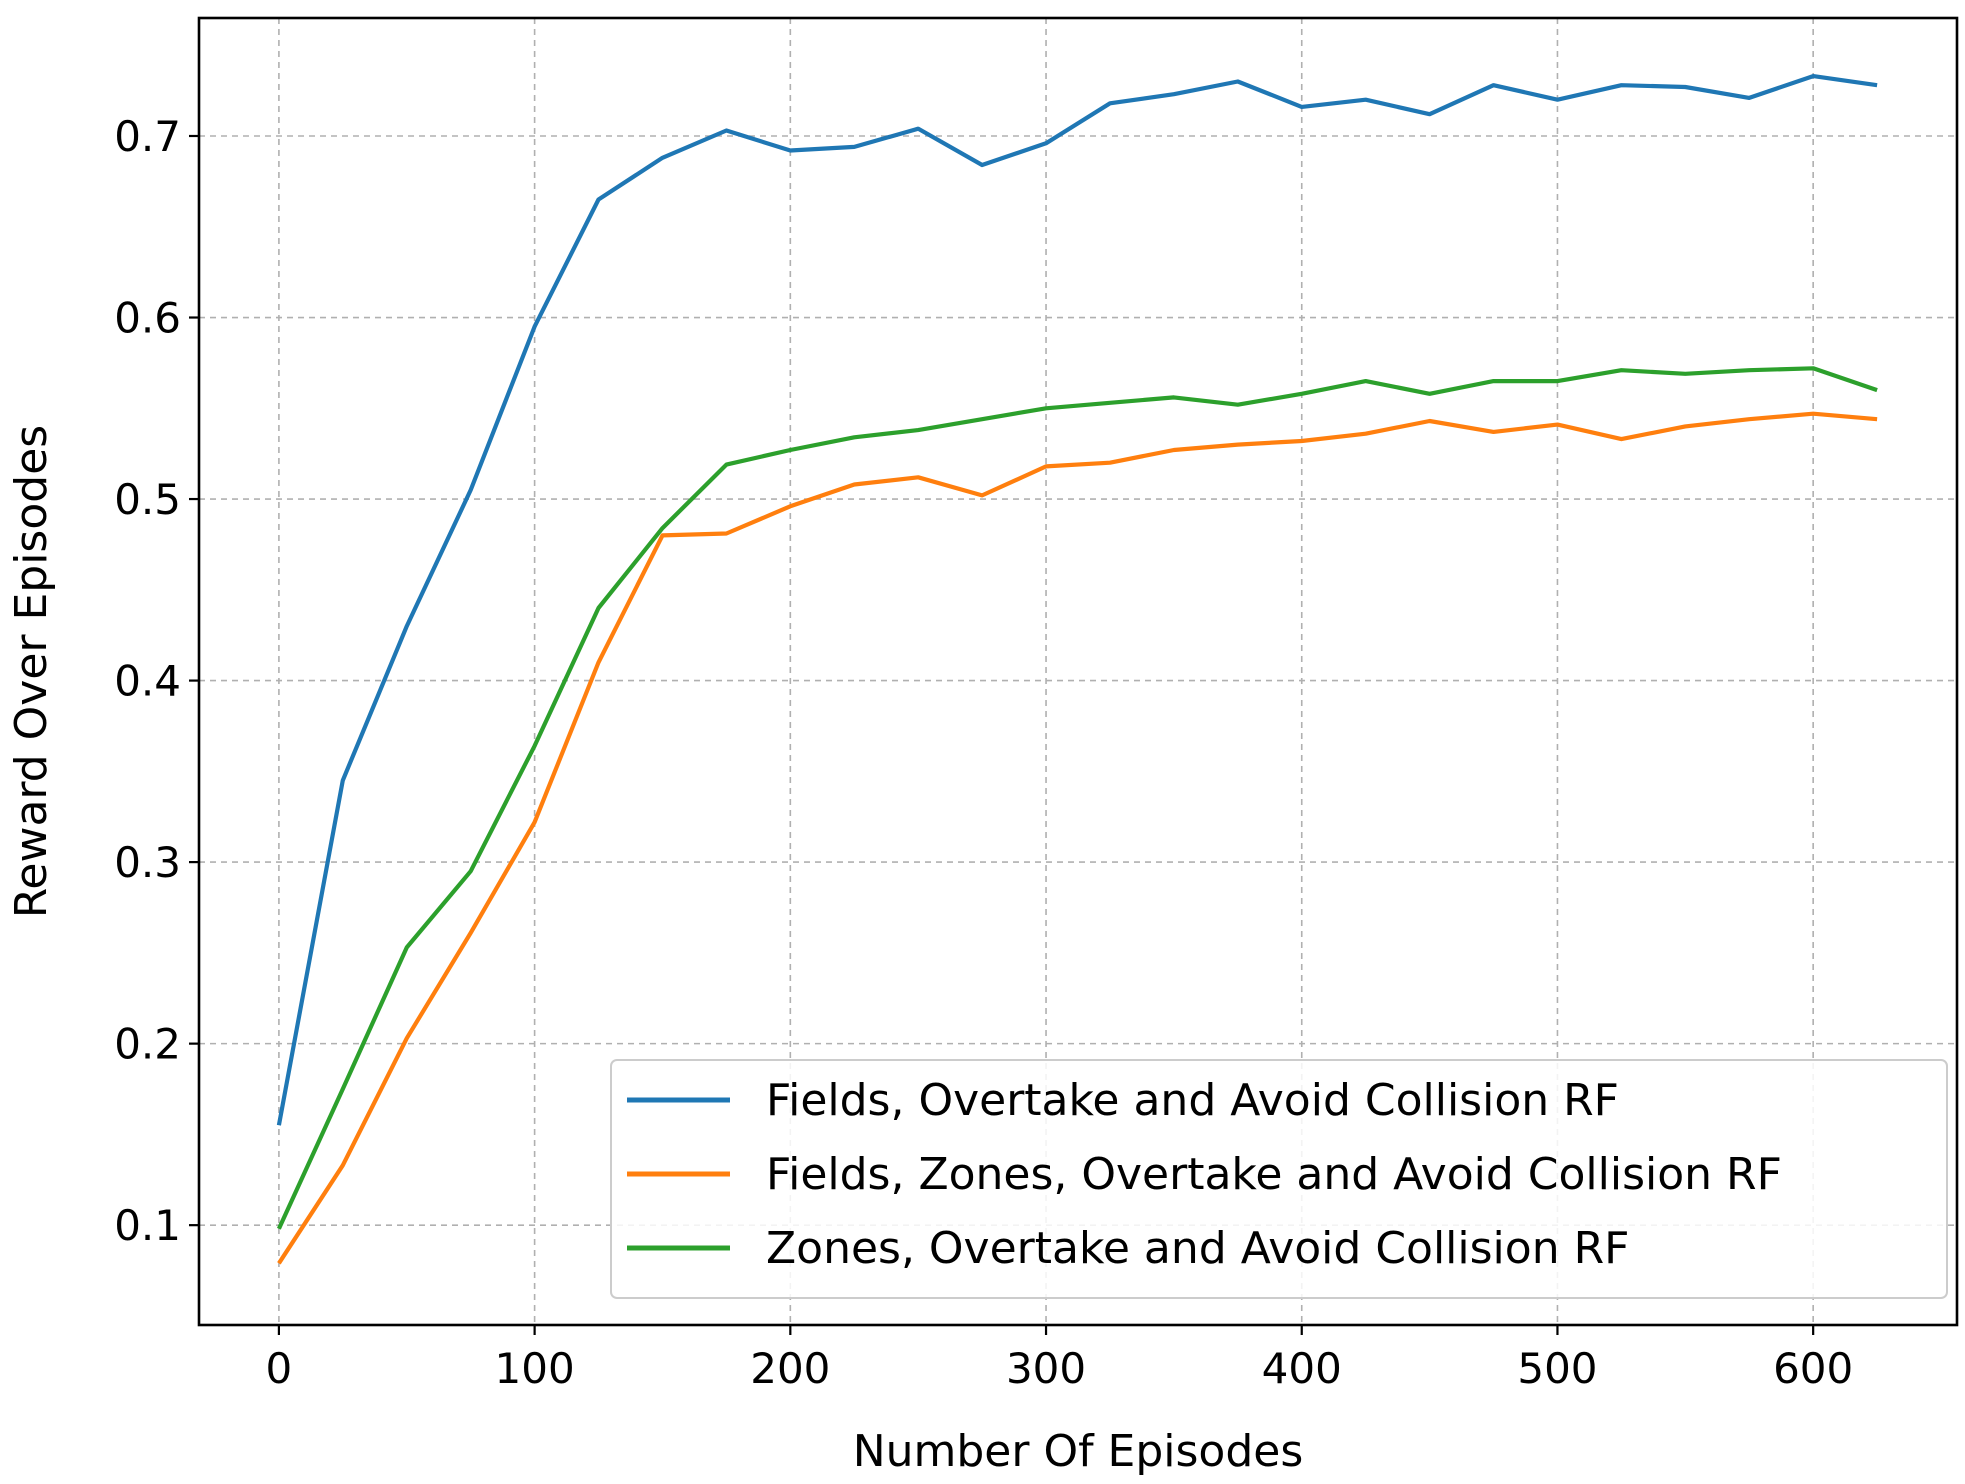  I want to click on x-tick-label: 500, so click(1557, 1368).